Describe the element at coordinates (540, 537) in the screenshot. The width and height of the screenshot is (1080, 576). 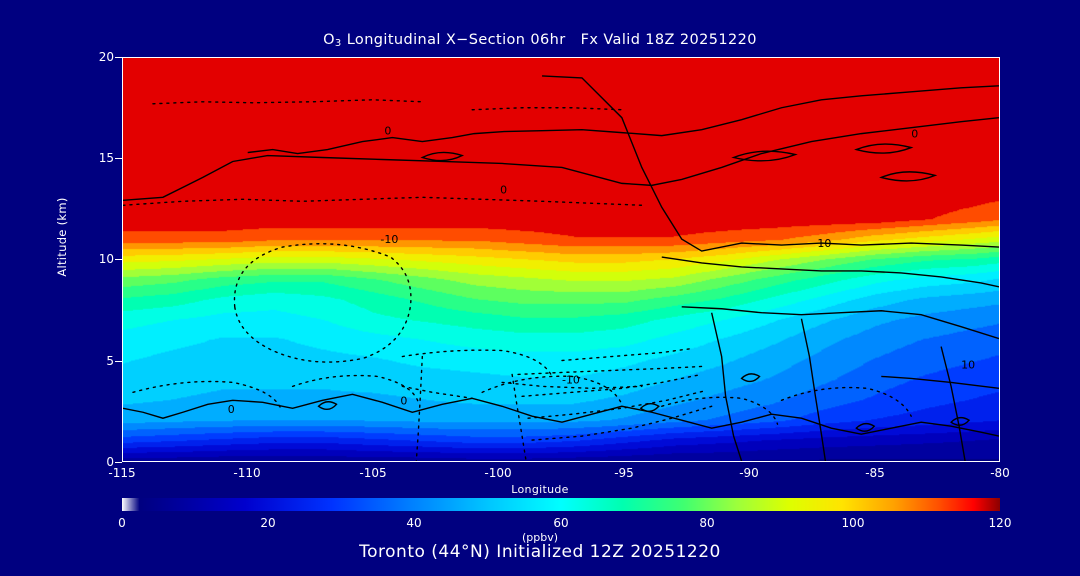
I see `colorbar-units: (ppbv)` at that location.